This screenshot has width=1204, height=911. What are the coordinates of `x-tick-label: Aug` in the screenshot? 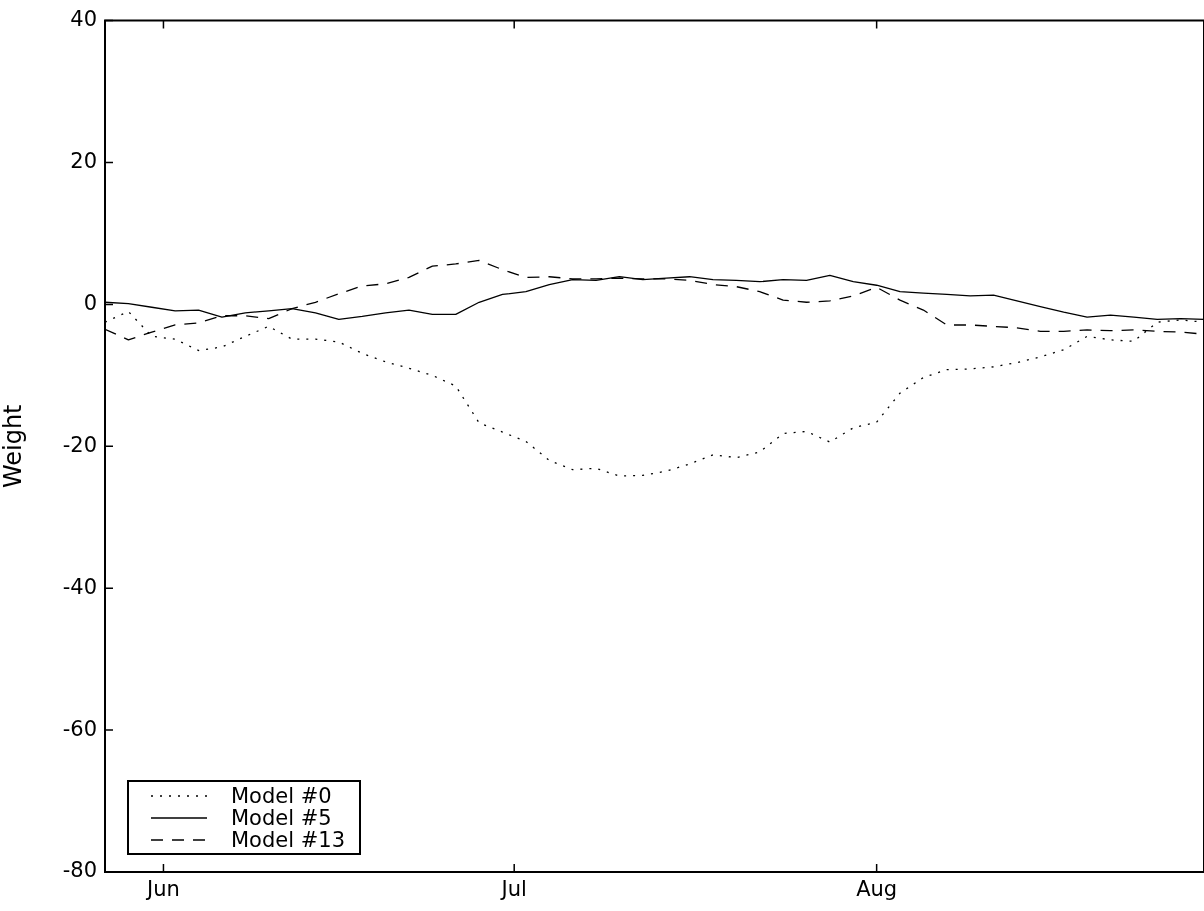 It's located at (877, 889).